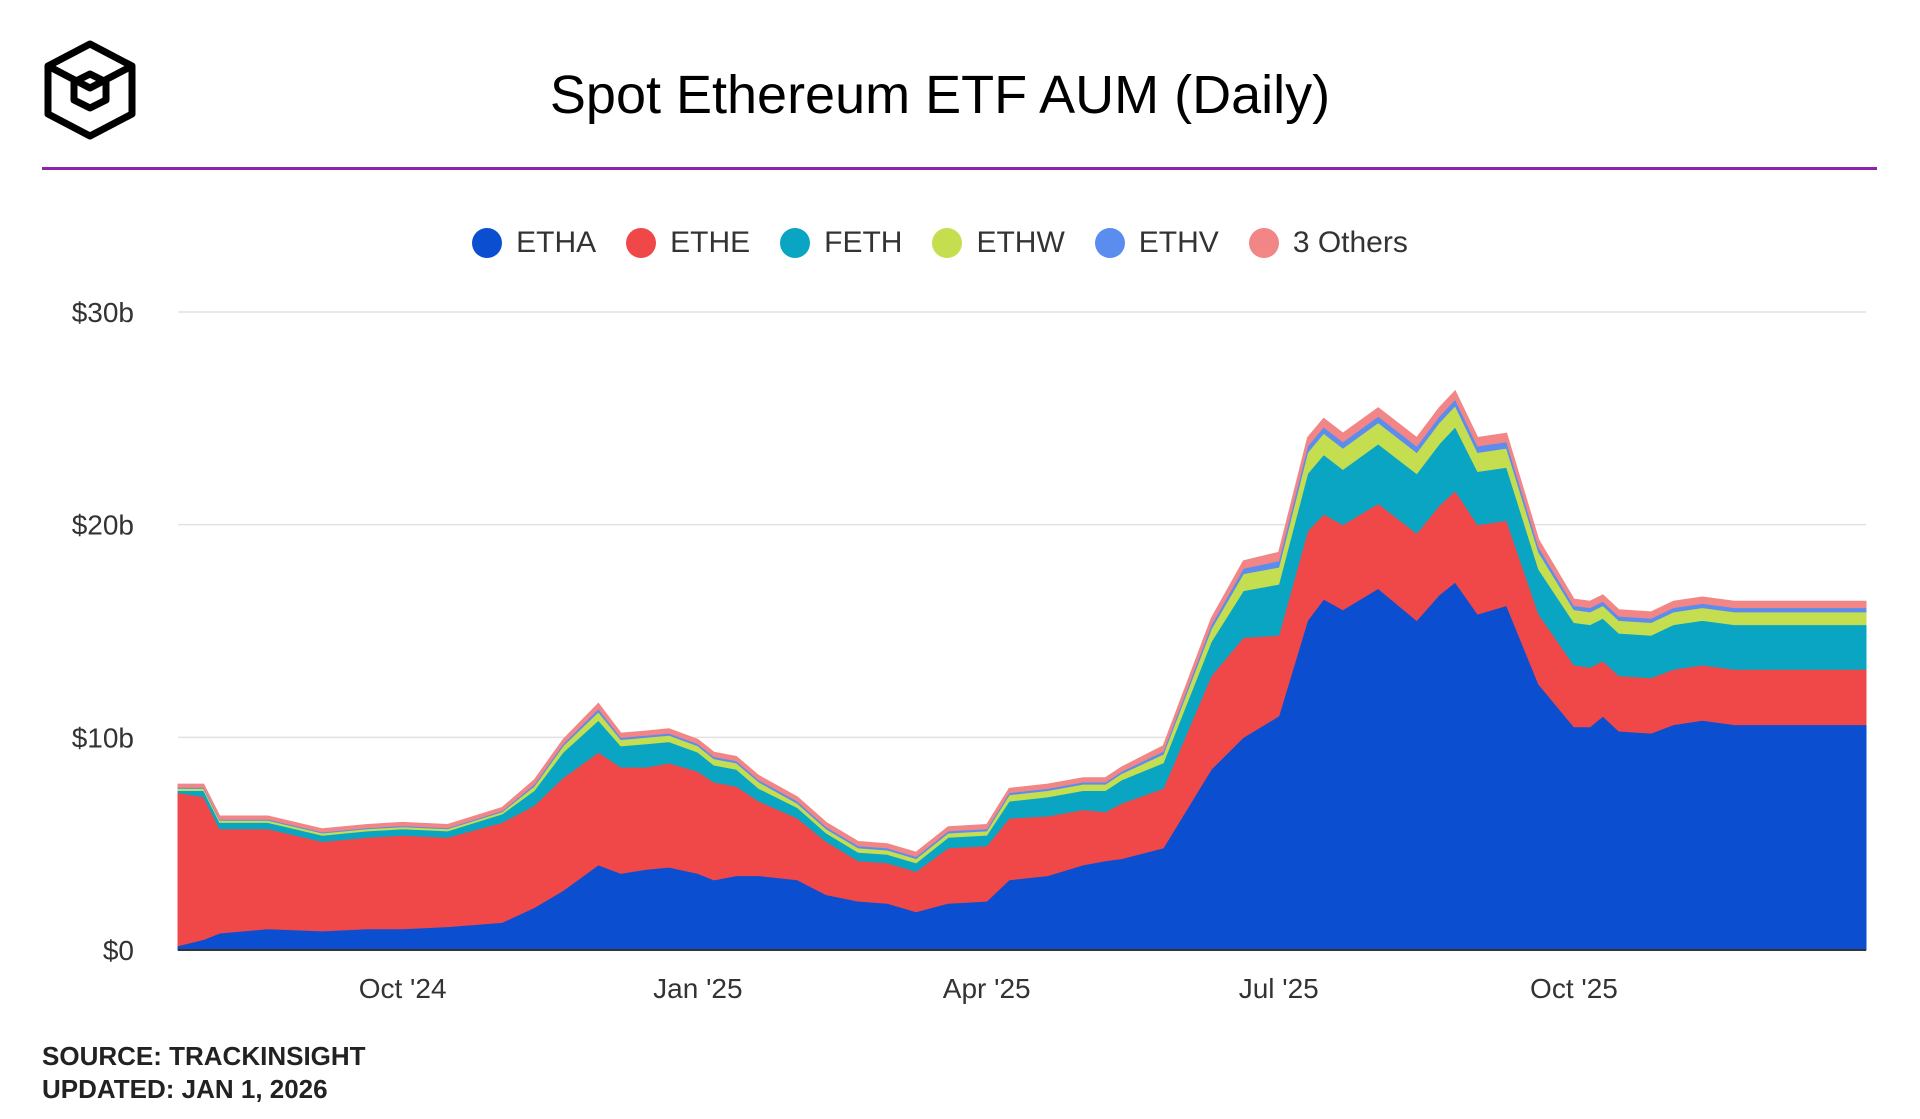  Describe the element at coordinates (403, 988) in the screenshot. I see `x-tick-label: Oct '24` at that location.